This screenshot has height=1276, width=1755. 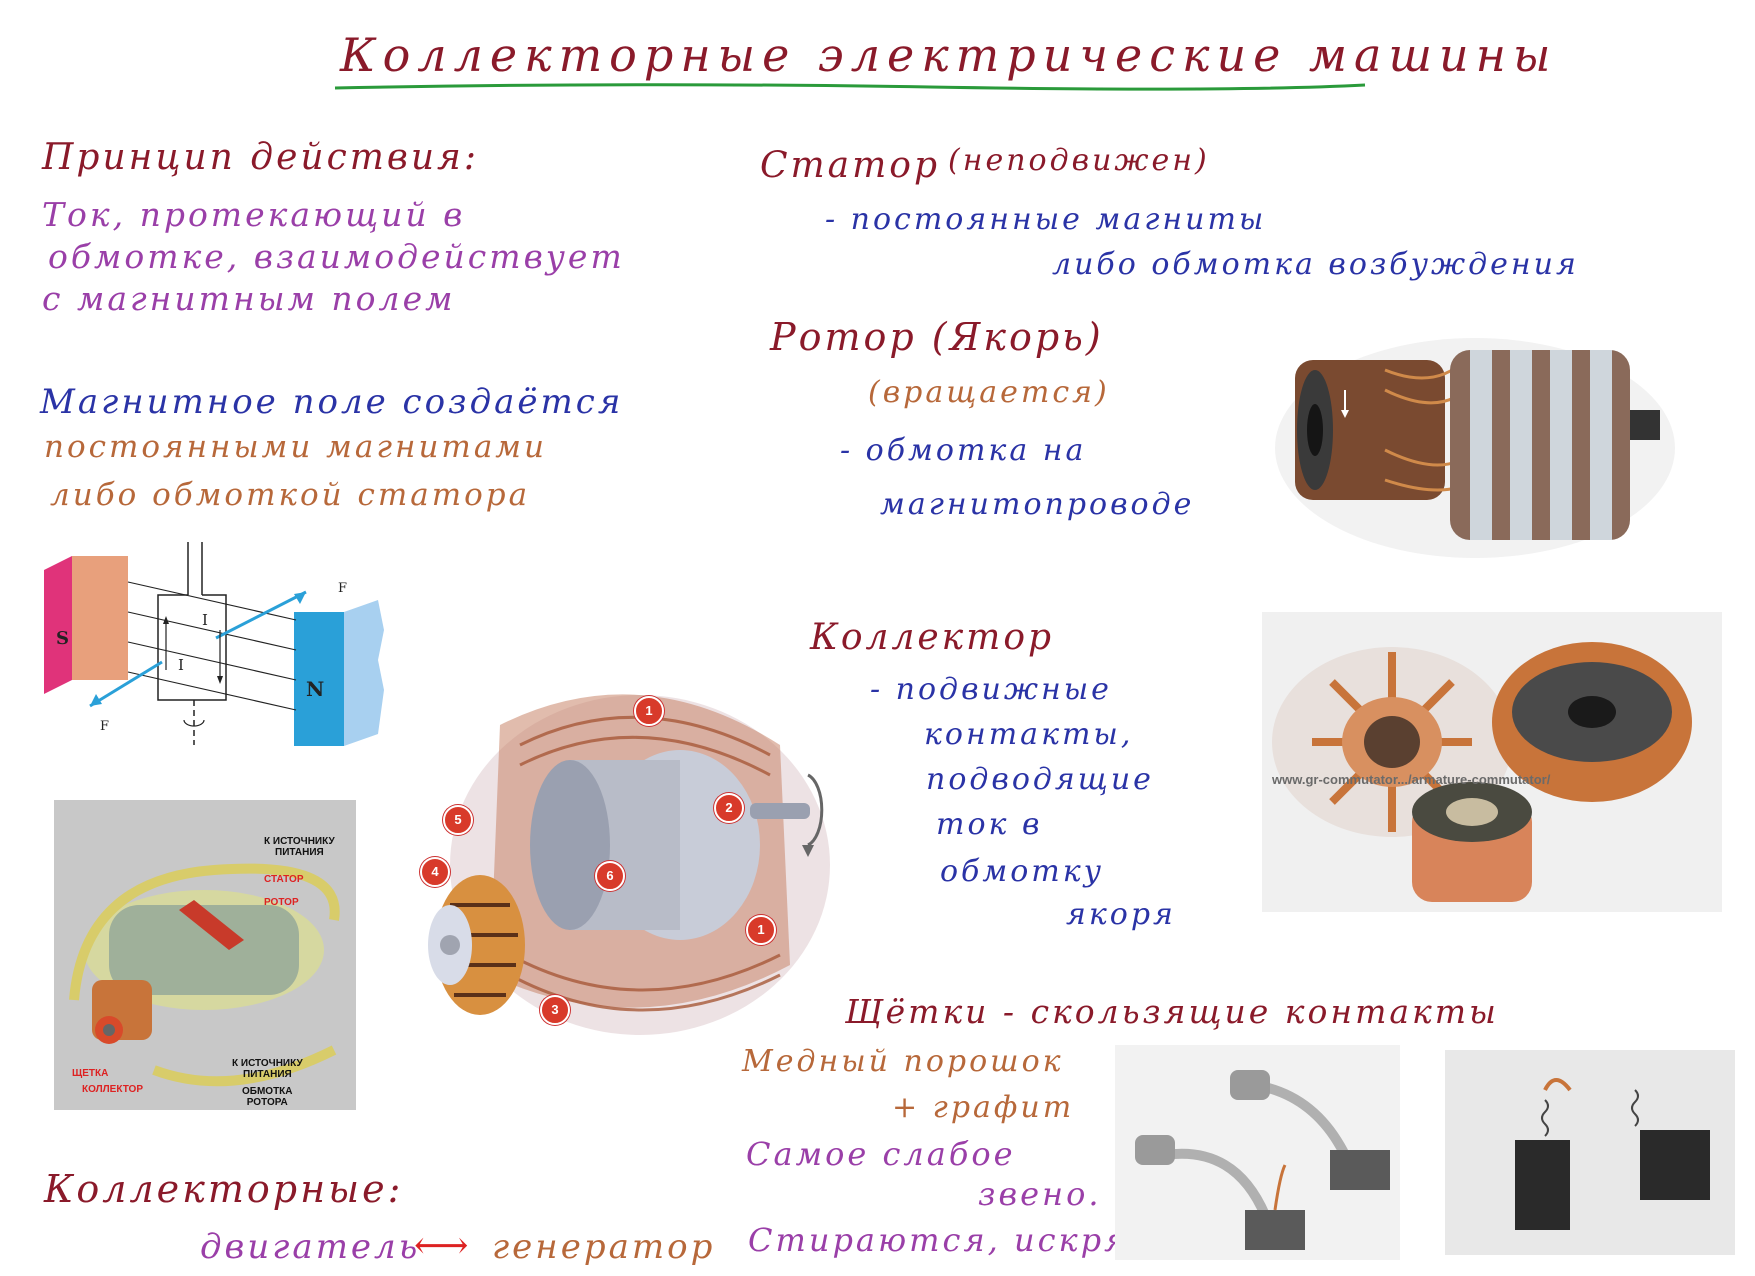 I want to click on label-source-bottom: К ИСТОЧНИКУ ПИТАНИЯ, so click(x=267, y=1069).